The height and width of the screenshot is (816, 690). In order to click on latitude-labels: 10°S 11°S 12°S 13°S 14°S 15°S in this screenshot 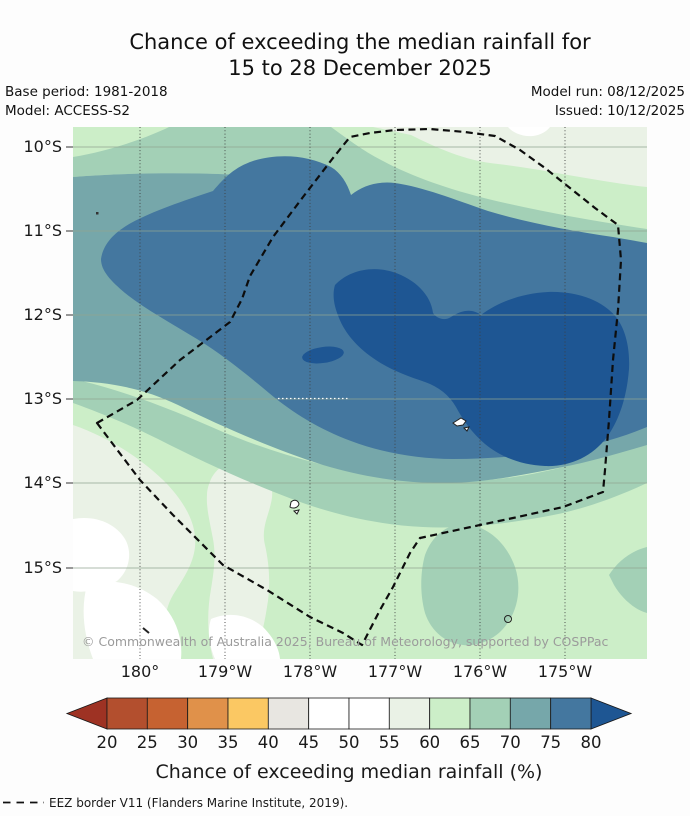, I will do `click(42, 357)`.